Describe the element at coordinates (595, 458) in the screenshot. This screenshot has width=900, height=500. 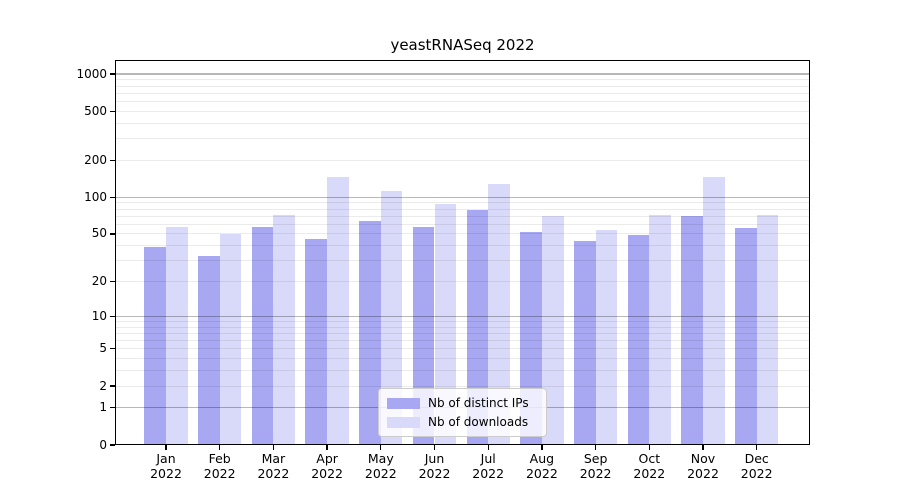
I see `x-tick-month: Sep` at that location.